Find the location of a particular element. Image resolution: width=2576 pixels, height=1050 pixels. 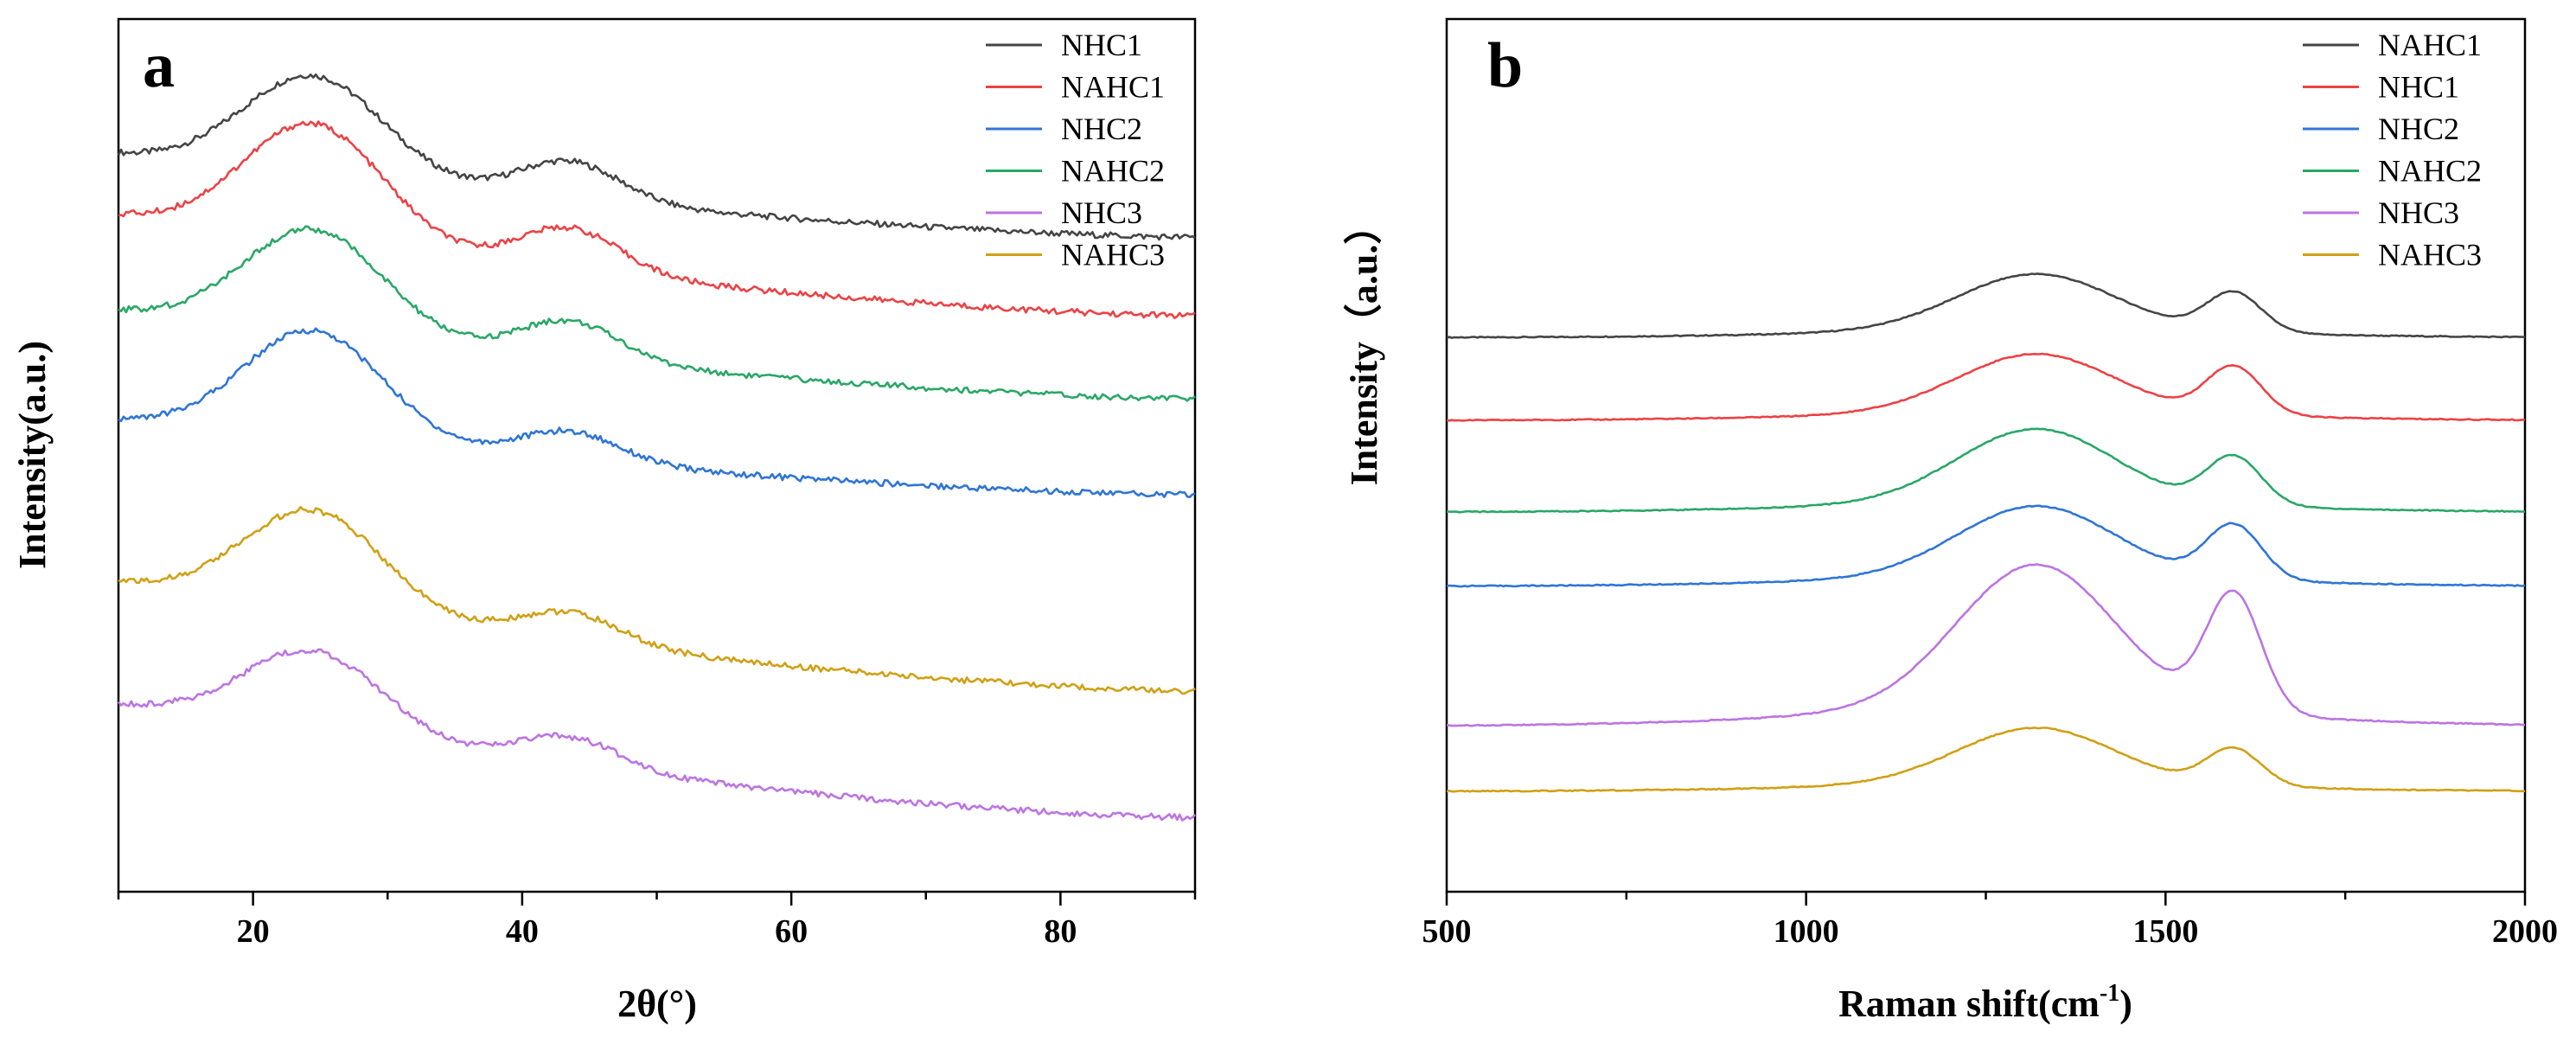

b-legend-label: NAHC1 is located at coordinates (2430, 45).